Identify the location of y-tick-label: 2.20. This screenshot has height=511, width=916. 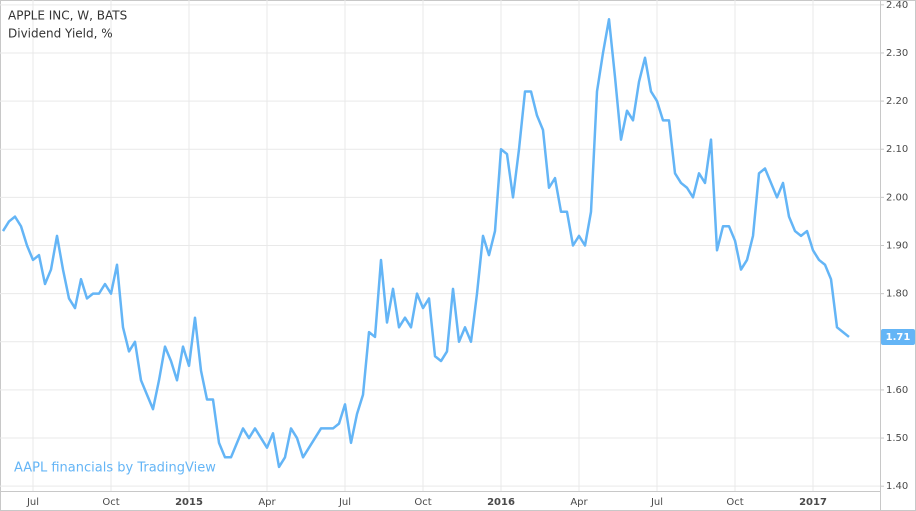
(897, 101).